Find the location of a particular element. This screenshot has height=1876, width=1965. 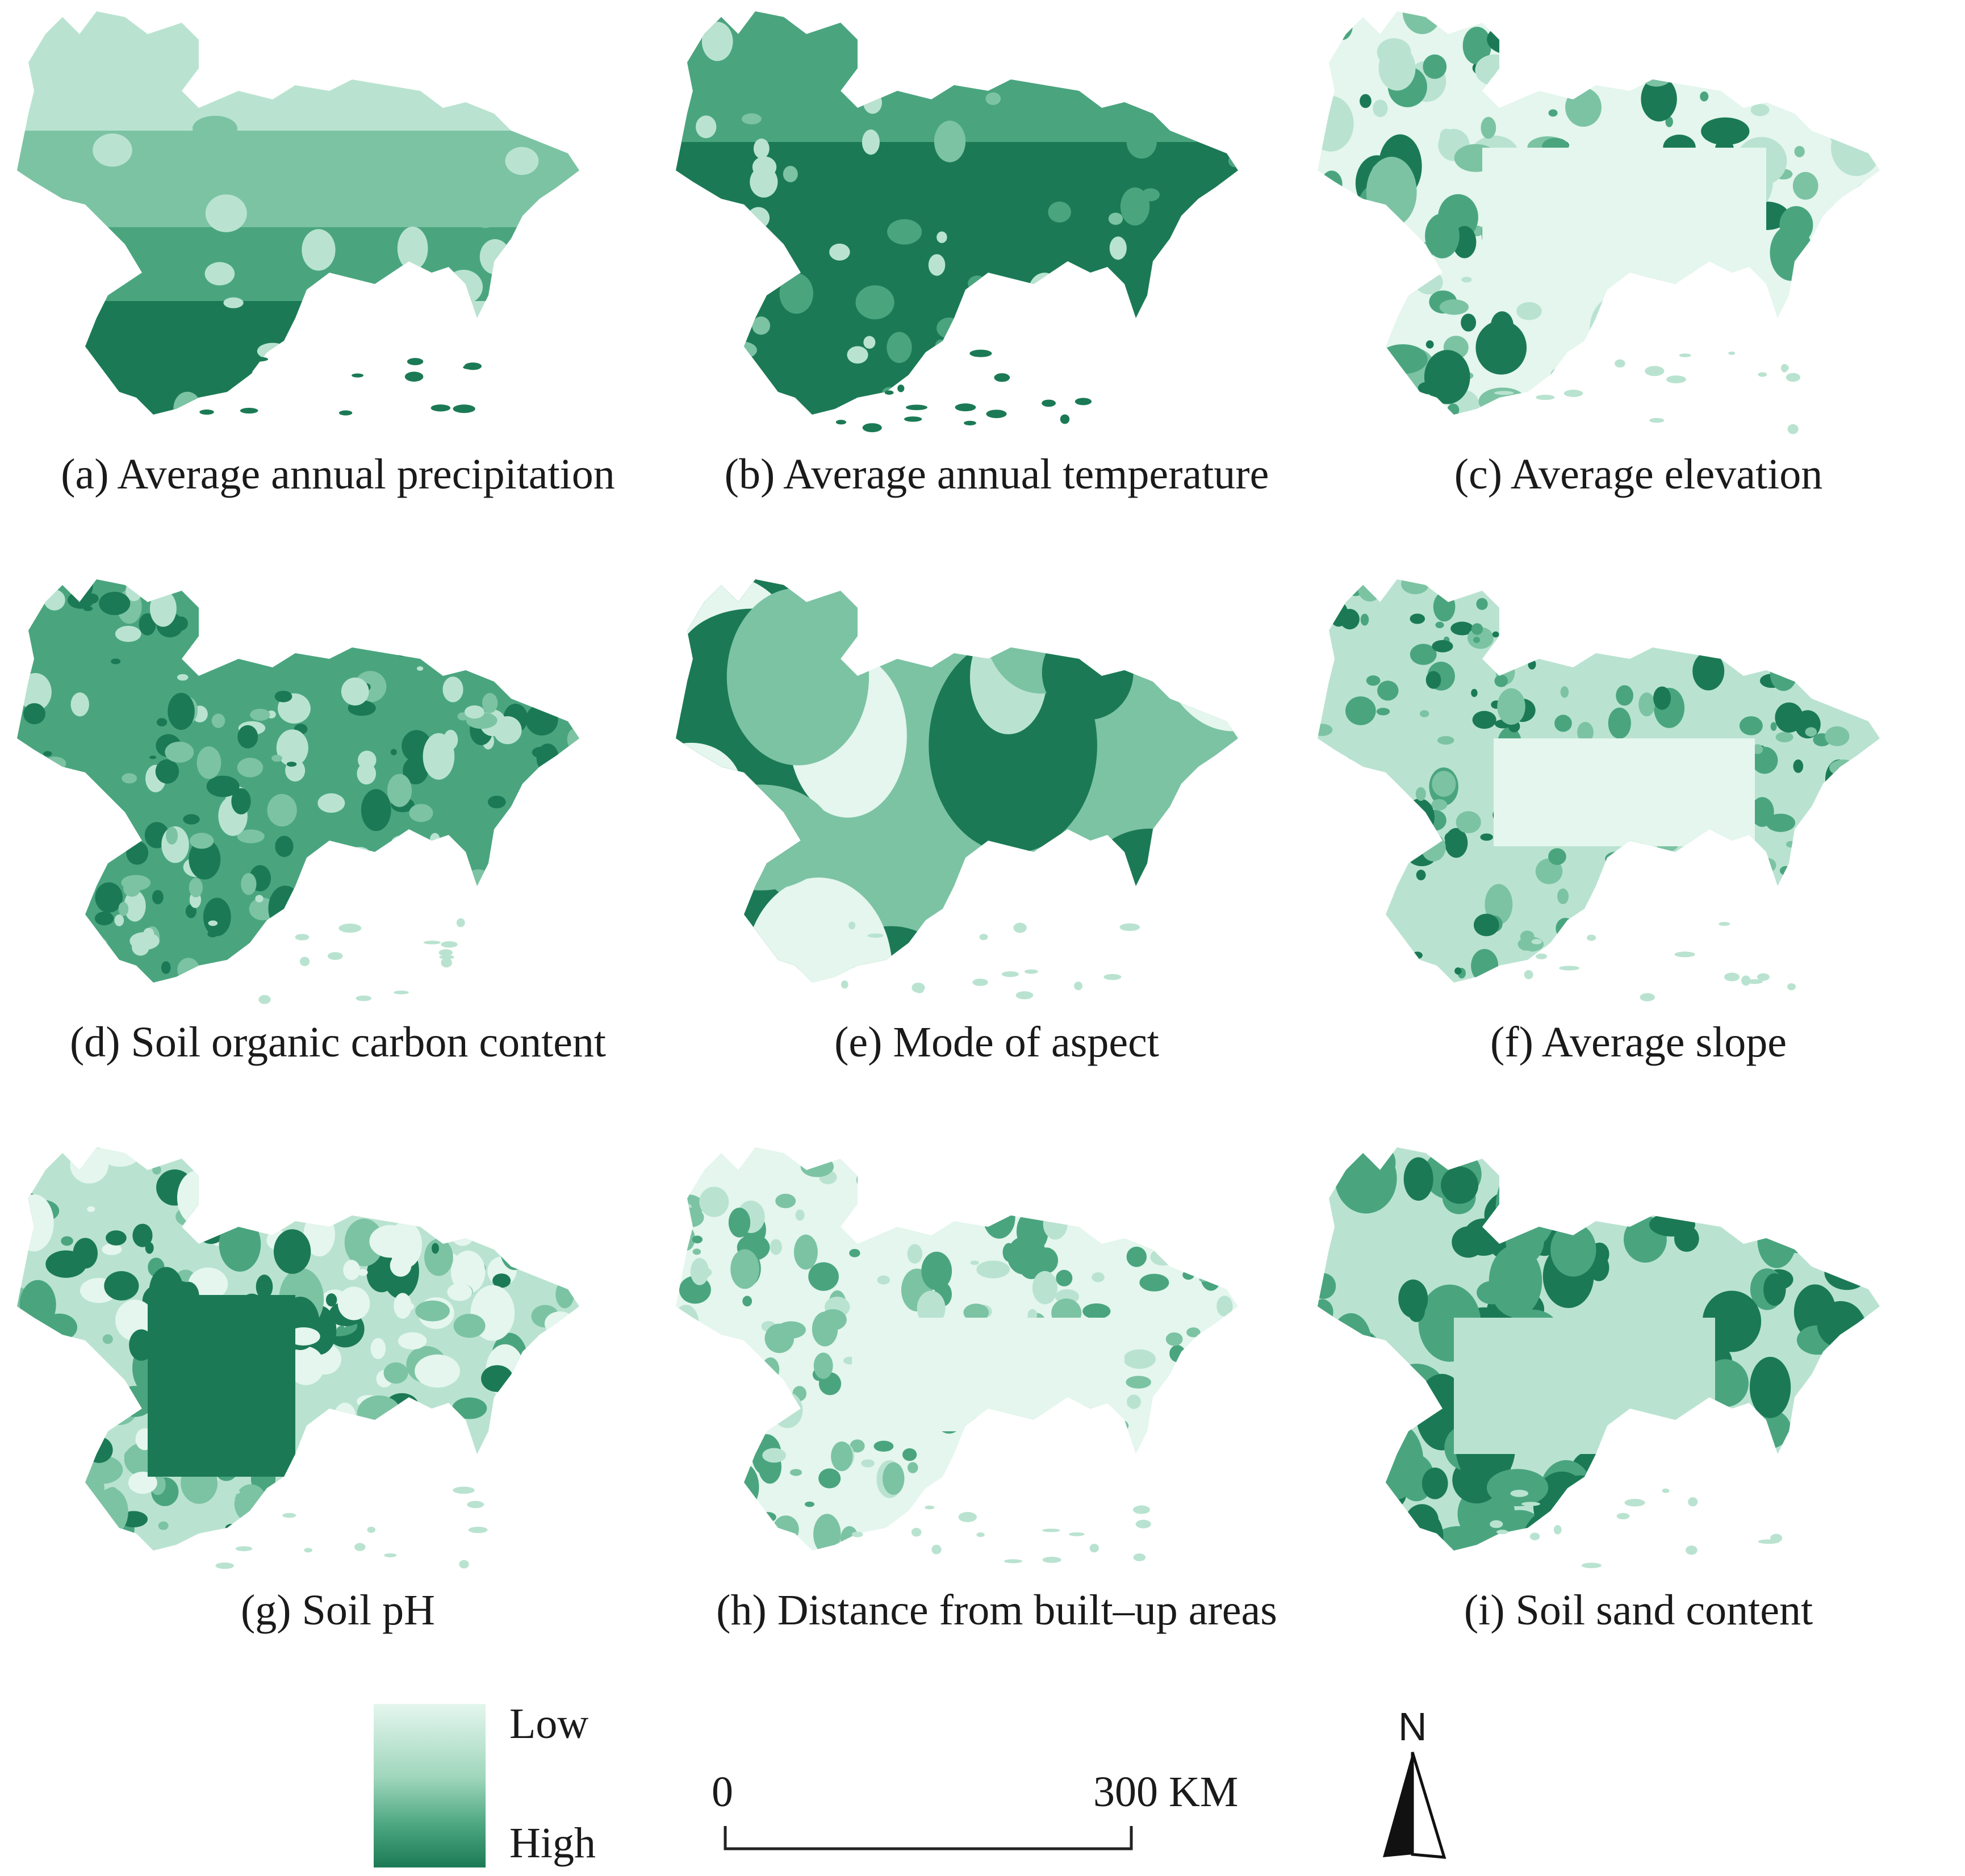

north-arrow-label: N is located at coordinates (1412, 1726).